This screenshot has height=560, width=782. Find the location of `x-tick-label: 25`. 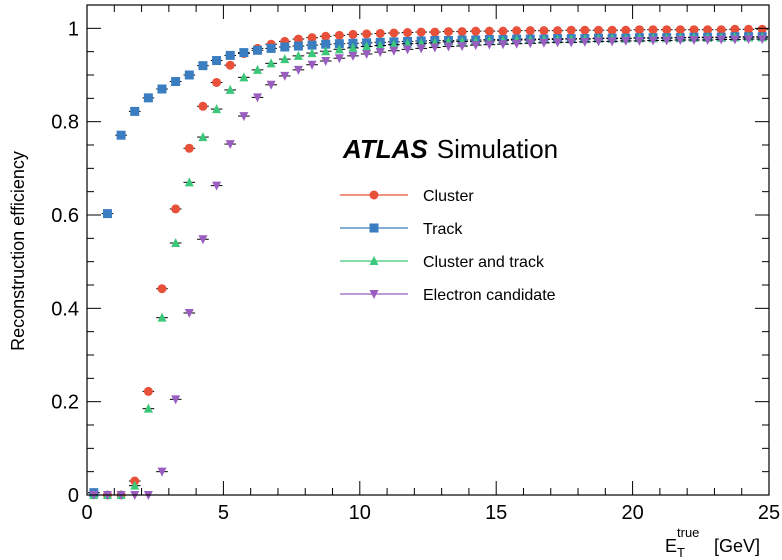

x-tick-label: 25 is located at coordinates (769, 513).